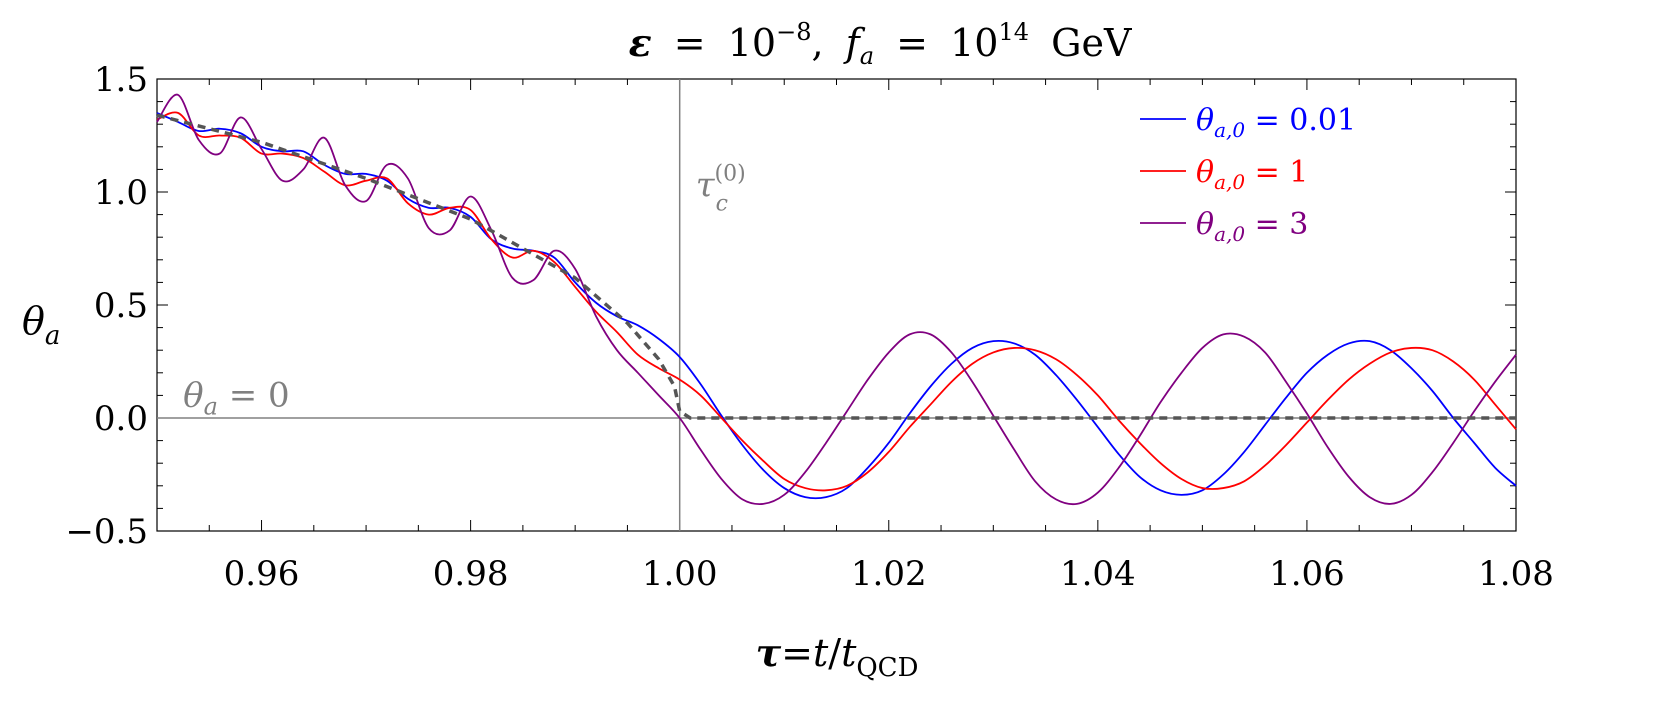  I want to click on x-tick-label: 1.02, so click(889, 574).